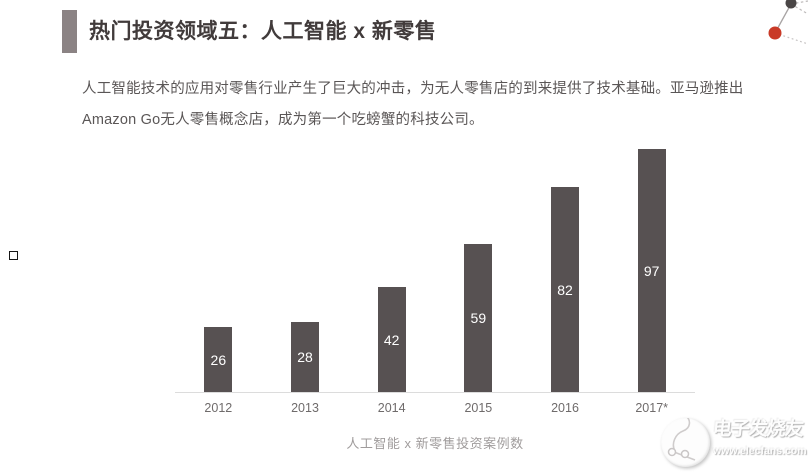 The width and height of the screenshot is (808, 472). I want to click on x-tick-label: 2016, so click(565, 408).